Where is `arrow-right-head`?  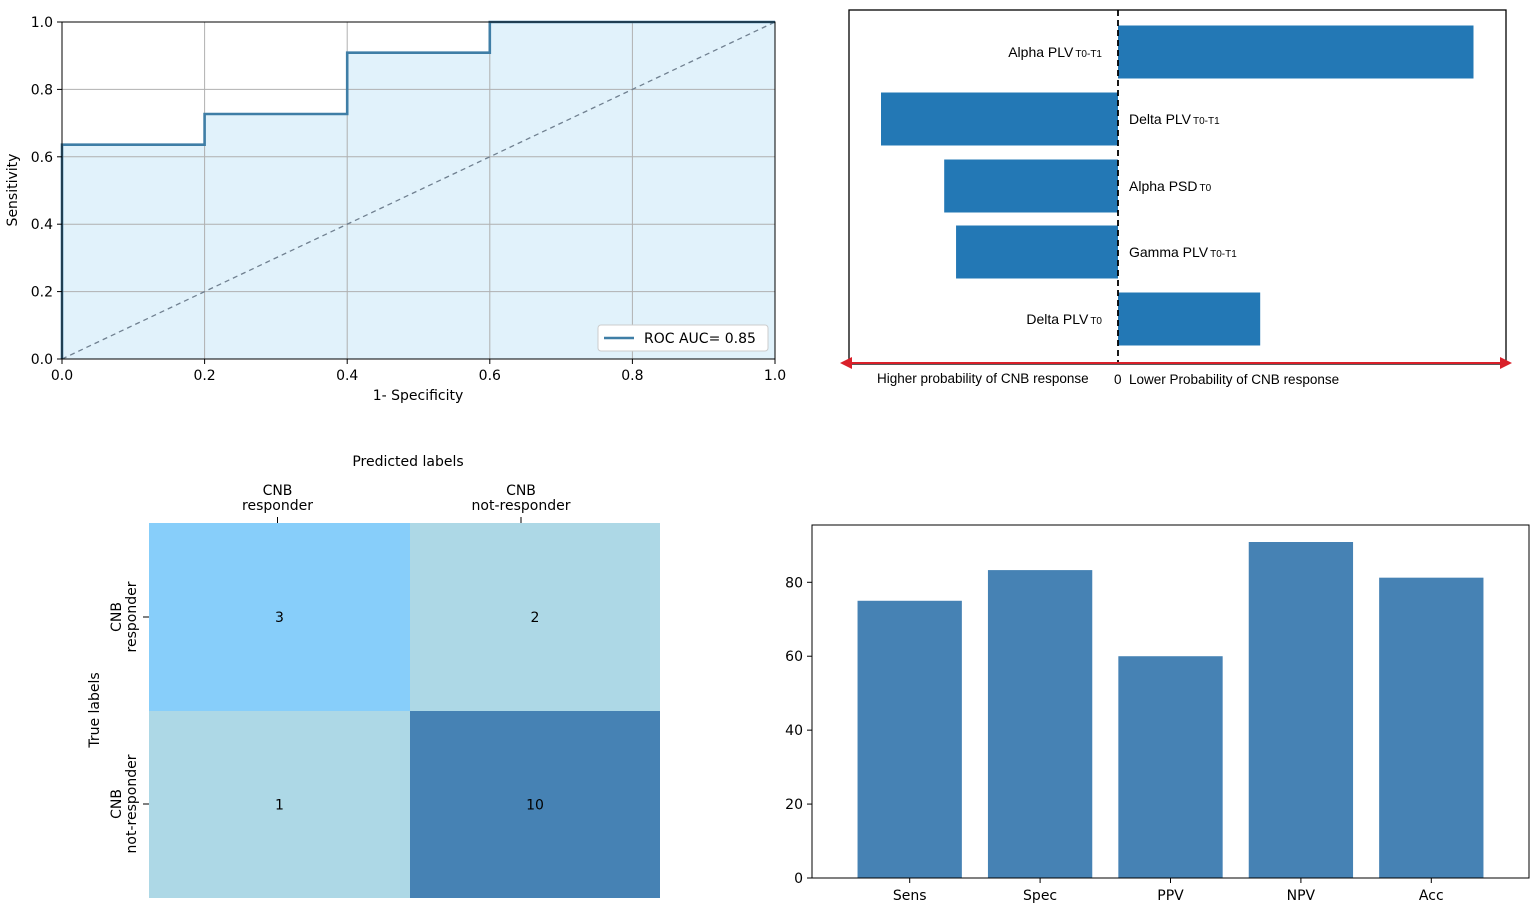 arrow-right-head is located at coordinates (1506, 363).